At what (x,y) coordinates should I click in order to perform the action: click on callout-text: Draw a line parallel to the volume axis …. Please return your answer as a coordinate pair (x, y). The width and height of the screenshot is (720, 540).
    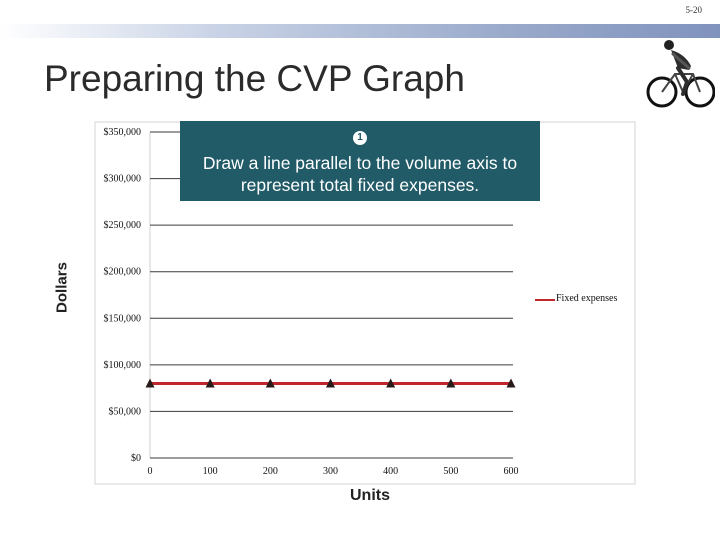
    Looking at the image, I should click on (360, 174).